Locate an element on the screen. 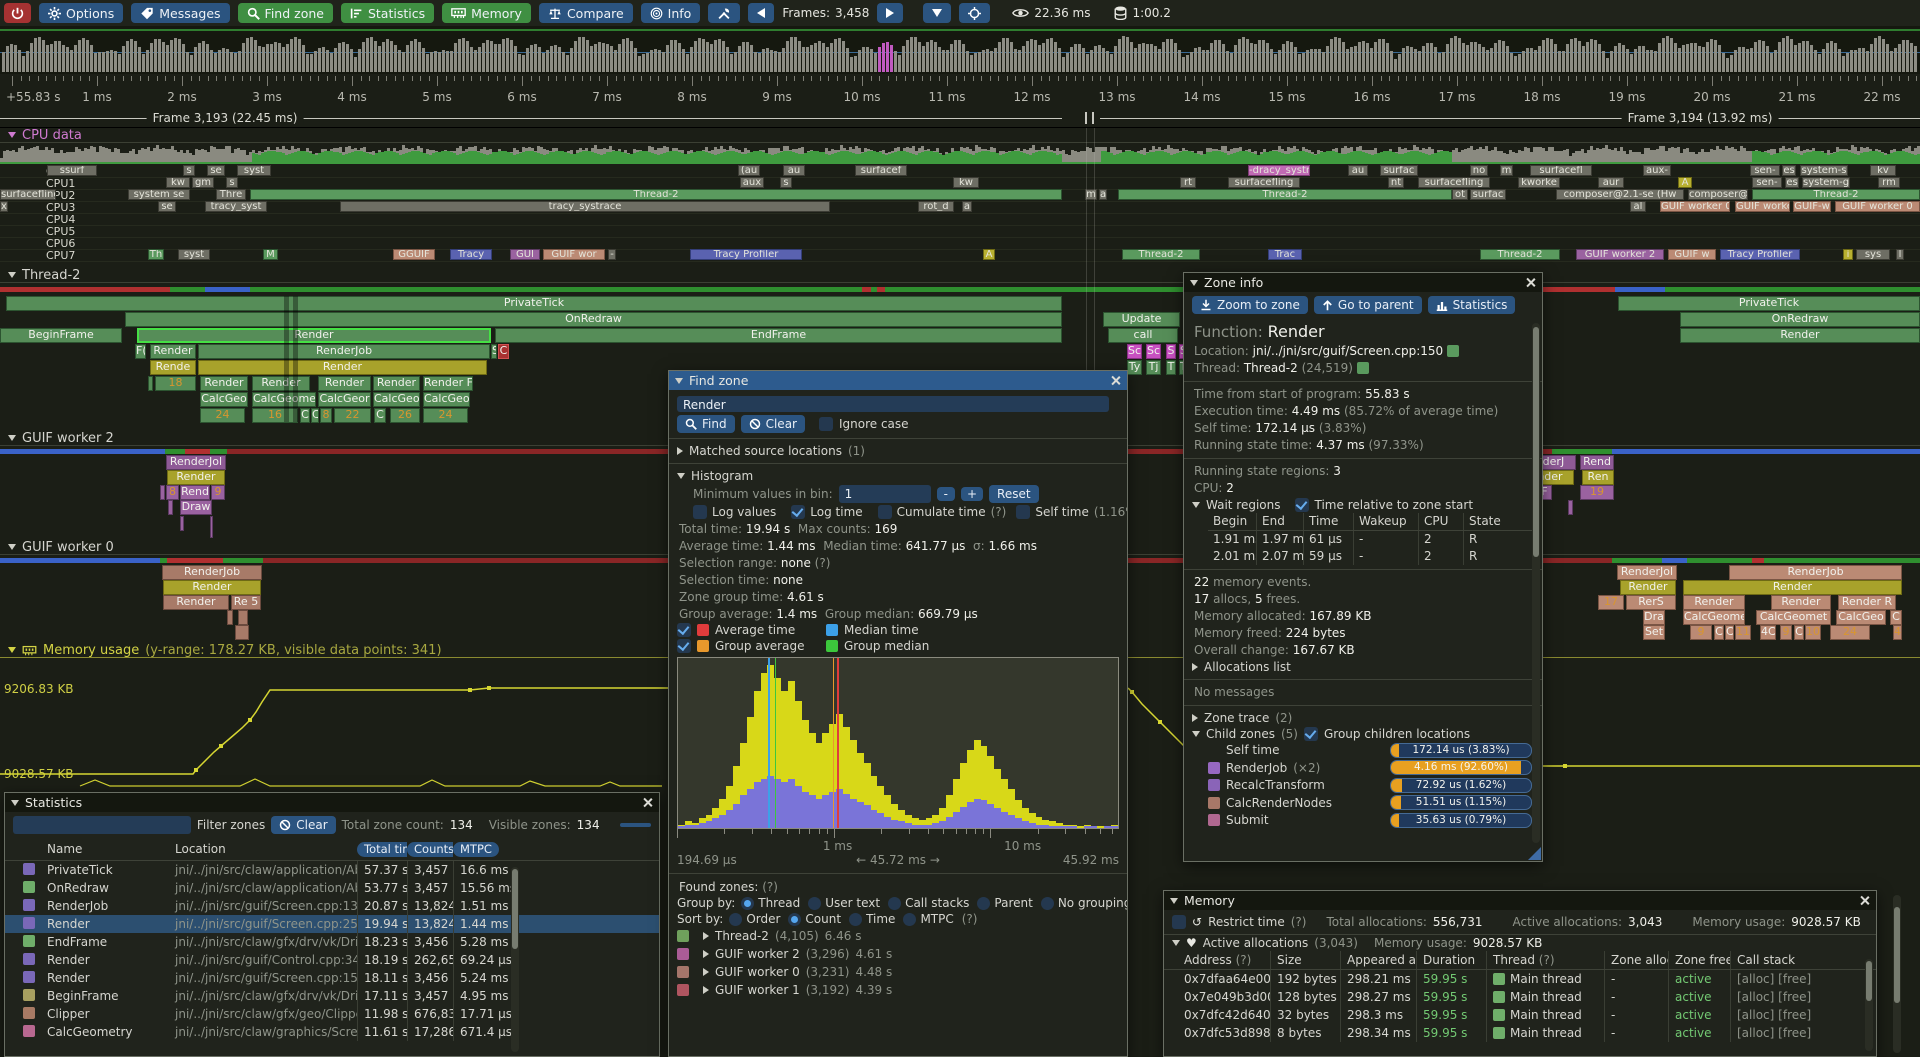 The width and height of the screenshot is (1920, 1057). timeline-zone: T is located at coordinates (1171, 367).